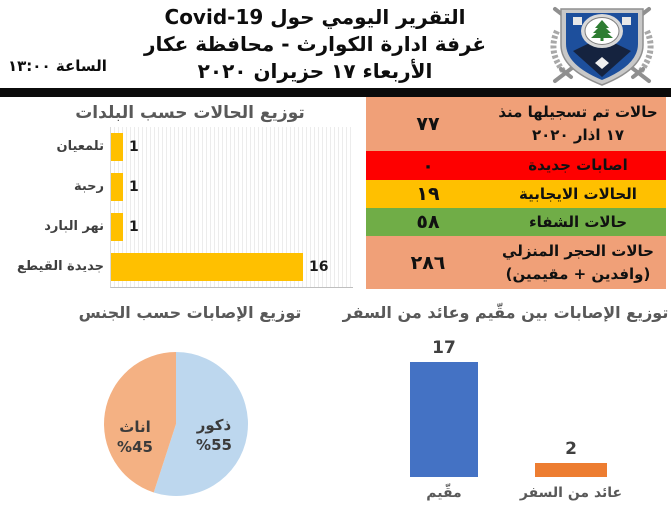 This screenshot has width=671, height=515. I want to click on town-label: تلمعيان, so click(80, 146).